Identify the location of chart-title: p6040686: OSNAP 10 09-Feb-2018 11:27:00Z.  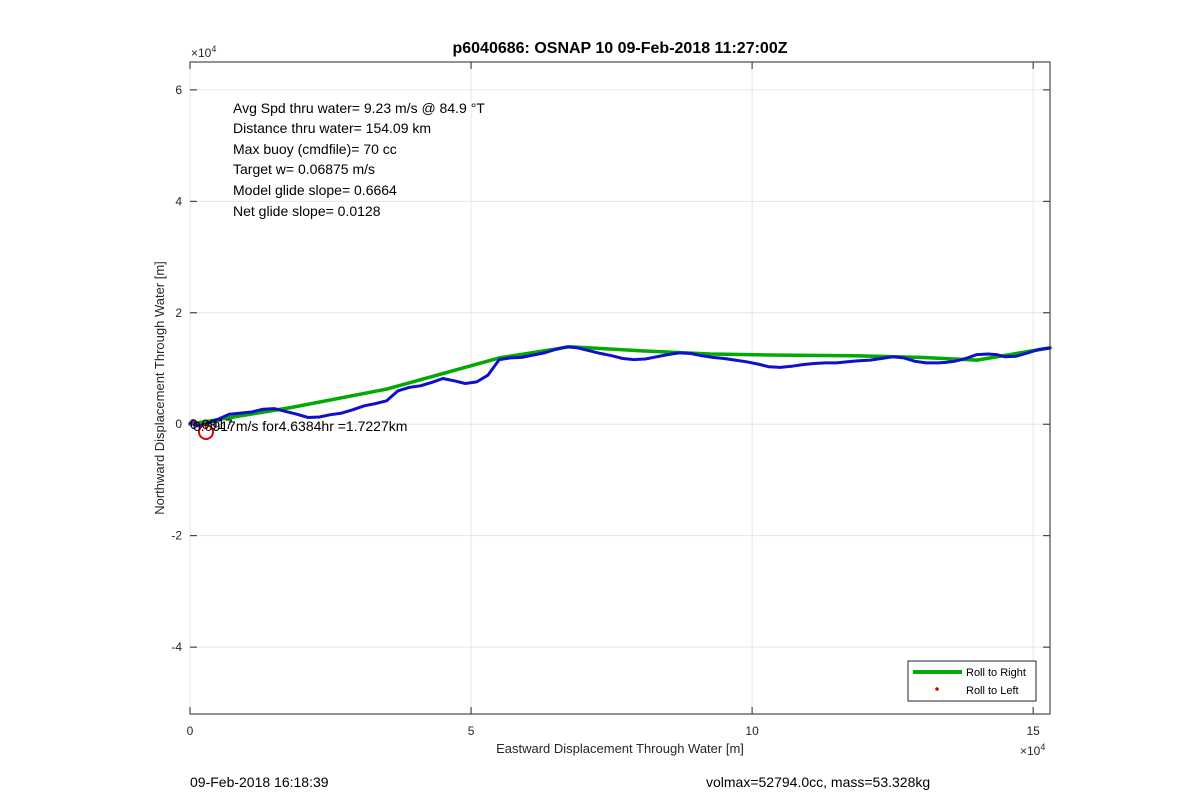
(619, 48).